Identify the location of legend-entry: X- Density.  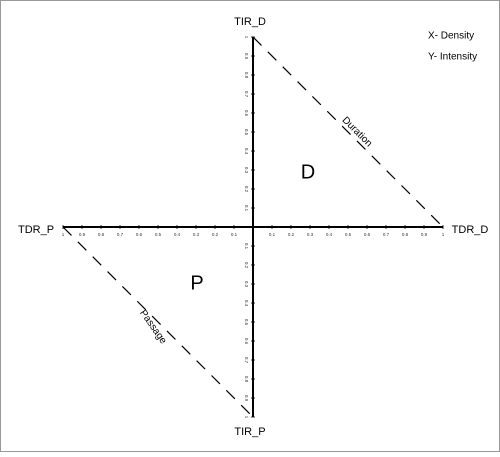
(451, 36).